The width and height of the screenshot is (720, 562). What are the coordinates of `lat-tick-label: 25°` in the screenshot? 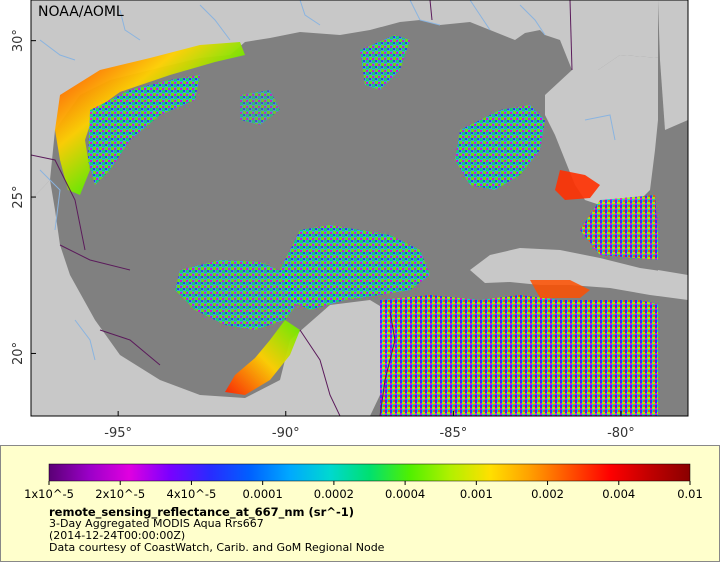 It's located at (18, 197).